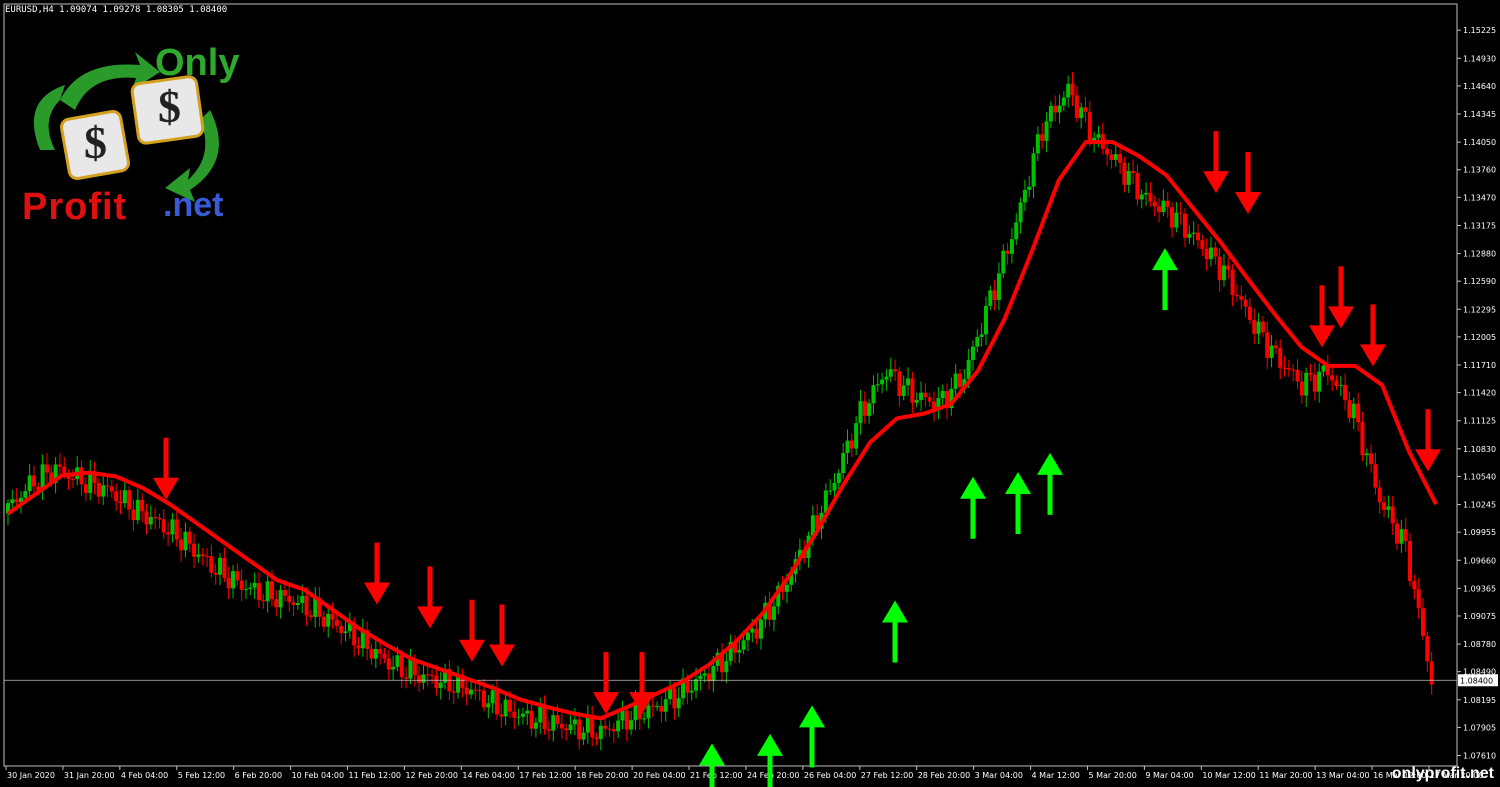 The width and height of the screenshot is (1500, 787). Describe the element at coordinates (89, 775) in the screenshot. I see `x-tick-label: 31 Jan 20:00` at that location.